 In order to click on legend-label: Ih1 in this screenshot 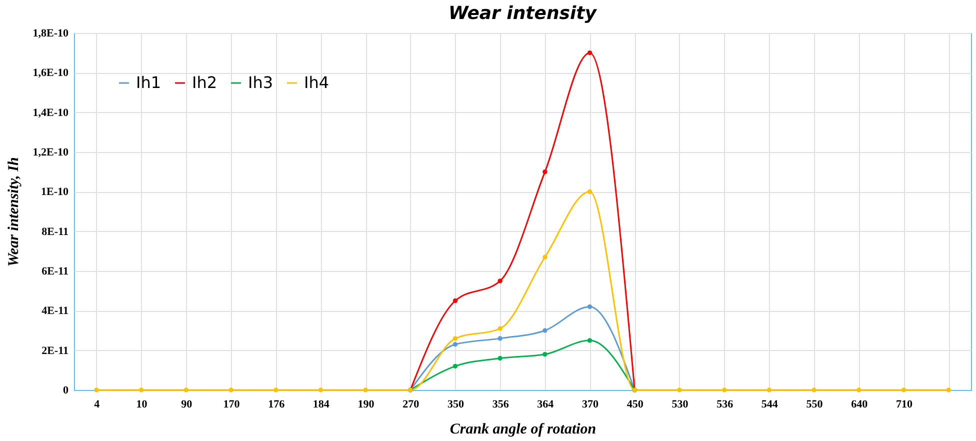, I will do `click(149, 82)`.